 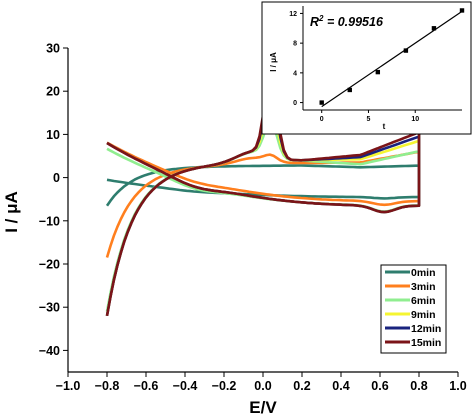 I want to click on x-tick-label: 0.8, so click(x=418, y=386).